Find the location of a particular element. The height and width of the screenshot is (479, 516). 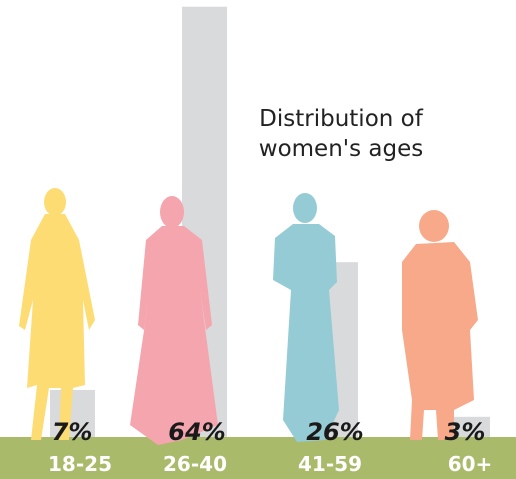

value-label: 3% is located at coordinates (465, 432).